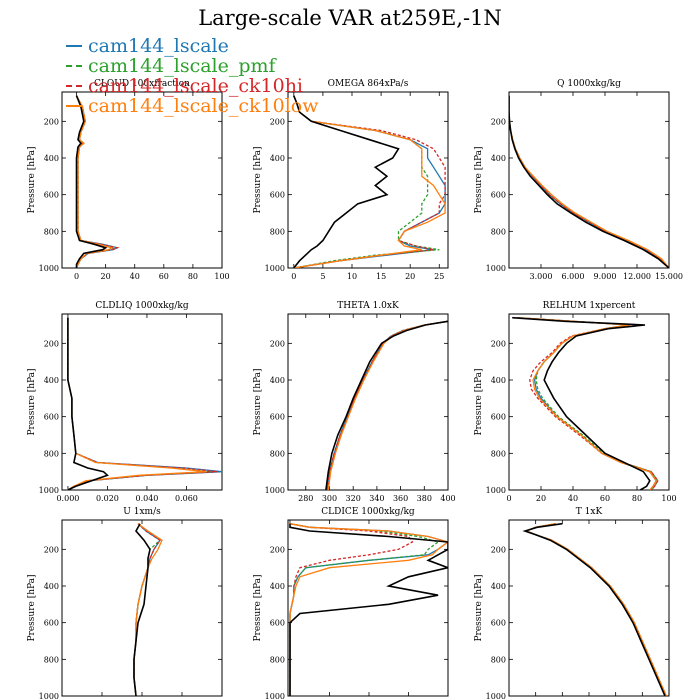  What do you see at coordinates (192, 106) in the screenshot?
I see `legend-item: cam144_lscale_ck10low` at bounding box center [192, 106].